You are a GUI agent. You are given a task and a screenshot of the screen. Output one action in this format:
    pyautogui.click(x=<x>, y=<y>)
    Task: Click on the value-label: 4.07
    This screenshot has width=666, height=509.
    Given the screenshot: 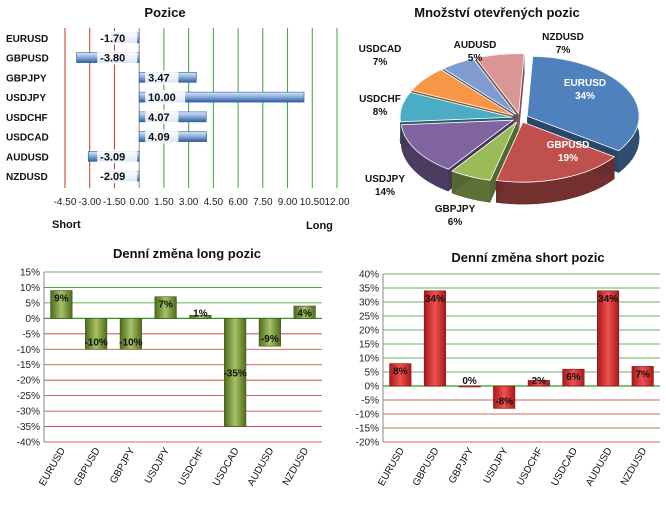 What is the action you would take?
    pyautogui.click(x=158, y=118)
    